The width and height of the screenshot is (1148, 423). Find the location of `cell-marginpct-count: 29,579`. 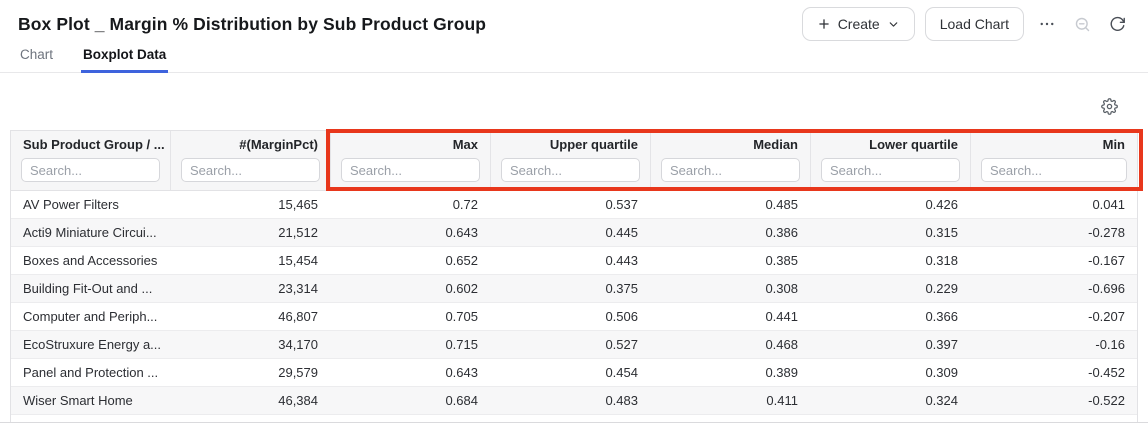

cell-marginpct-count: 29,579 is located at coordinates (298, 372).